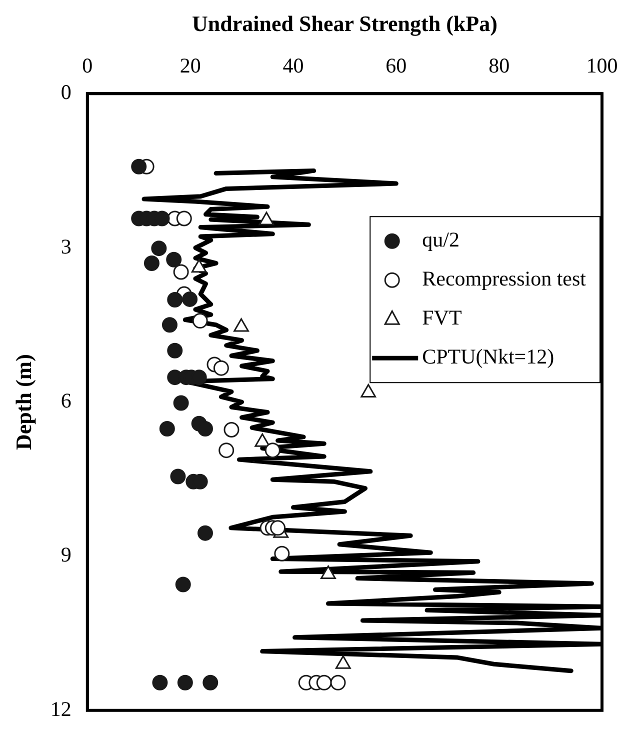 This screenshot has width=627, height=731. What do you see at coordinates (442, 318) in the screenshot?
I see `legend-label: FVT` at bounding box center [442, 318].